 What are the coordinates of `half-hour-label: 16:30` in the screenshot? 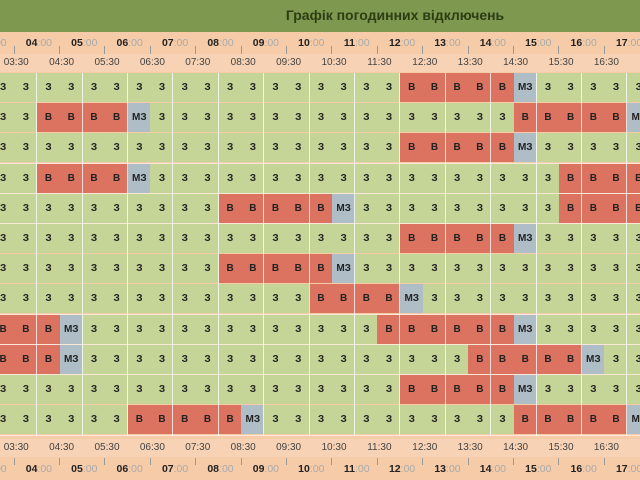 It's located at (606, 62).